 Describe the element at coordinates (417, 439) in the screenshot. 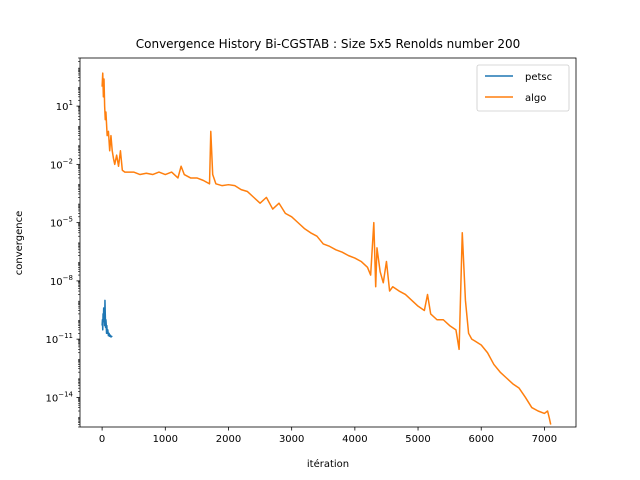

I see `x-tick-label: 5000` at that location.